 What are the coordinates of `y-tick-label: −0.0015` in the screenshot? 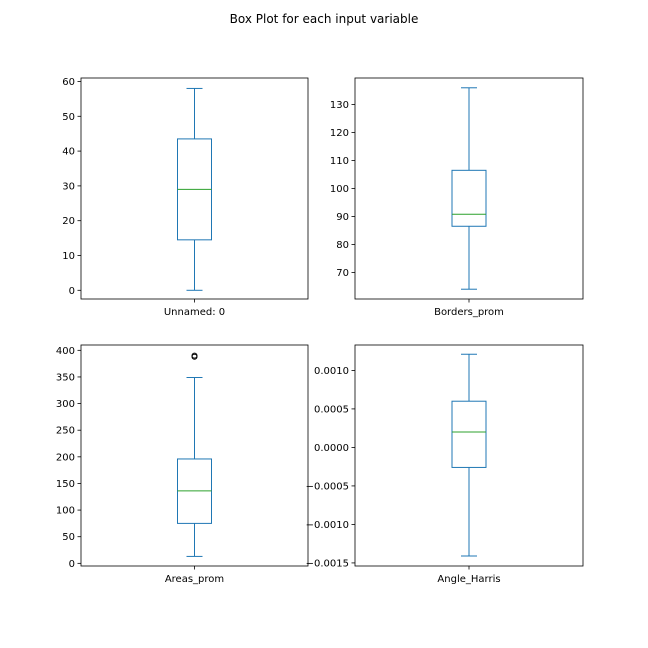 It's located at (327, 563).